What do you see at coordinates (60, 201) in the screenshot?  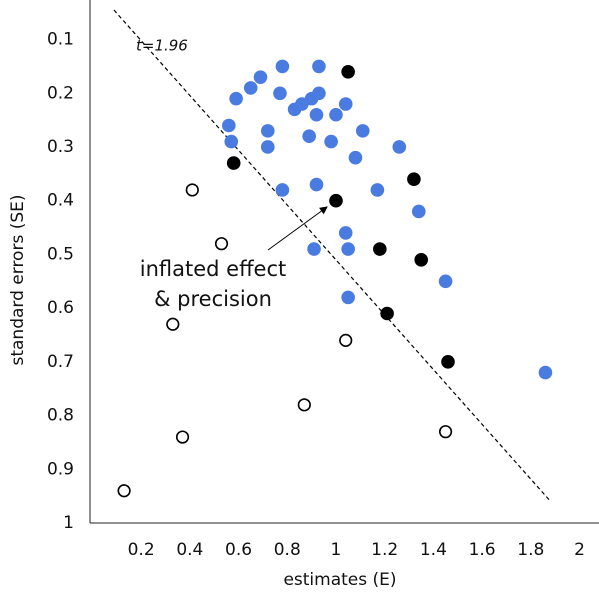 I see `y-tick-label: 0.4` at bounding box center [60, 201].